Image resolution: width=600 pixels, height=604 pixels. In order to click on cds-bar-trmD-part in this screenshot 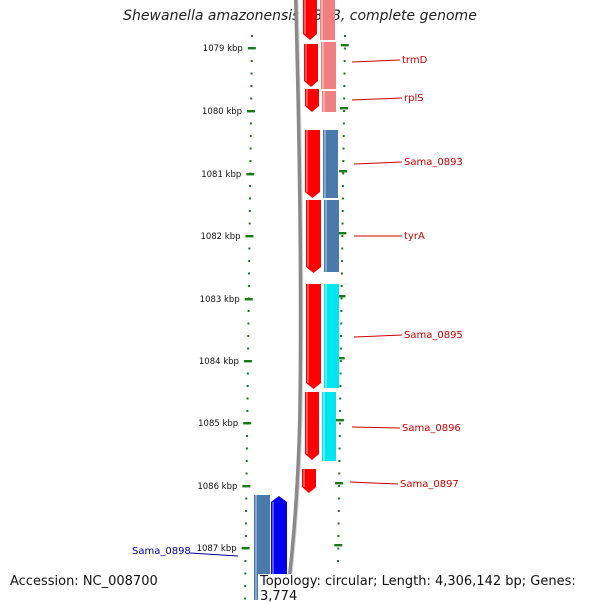, I will do `click(328, 65)`.